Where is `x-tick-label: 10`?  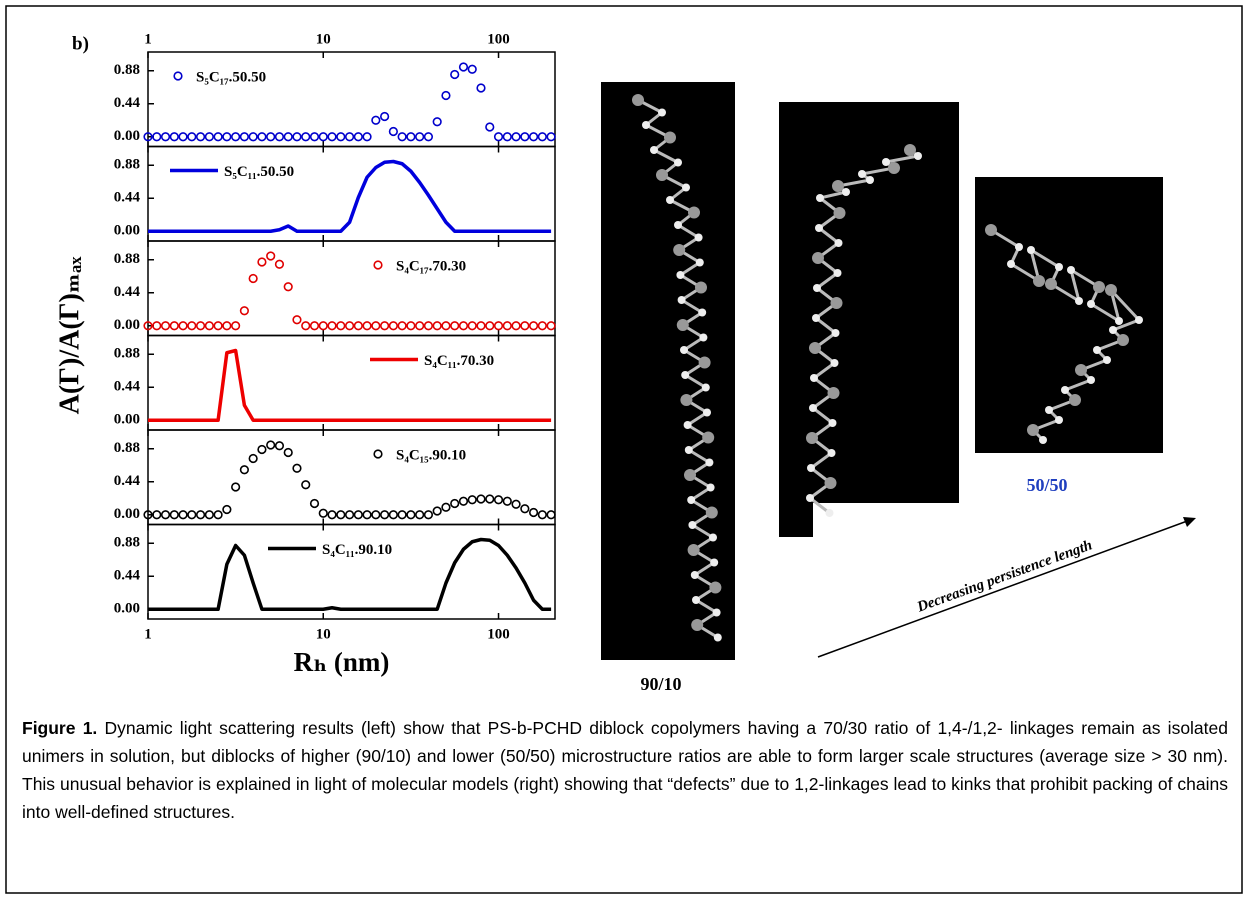
x-tick-label: 10 is located at coordinates (323, 39).